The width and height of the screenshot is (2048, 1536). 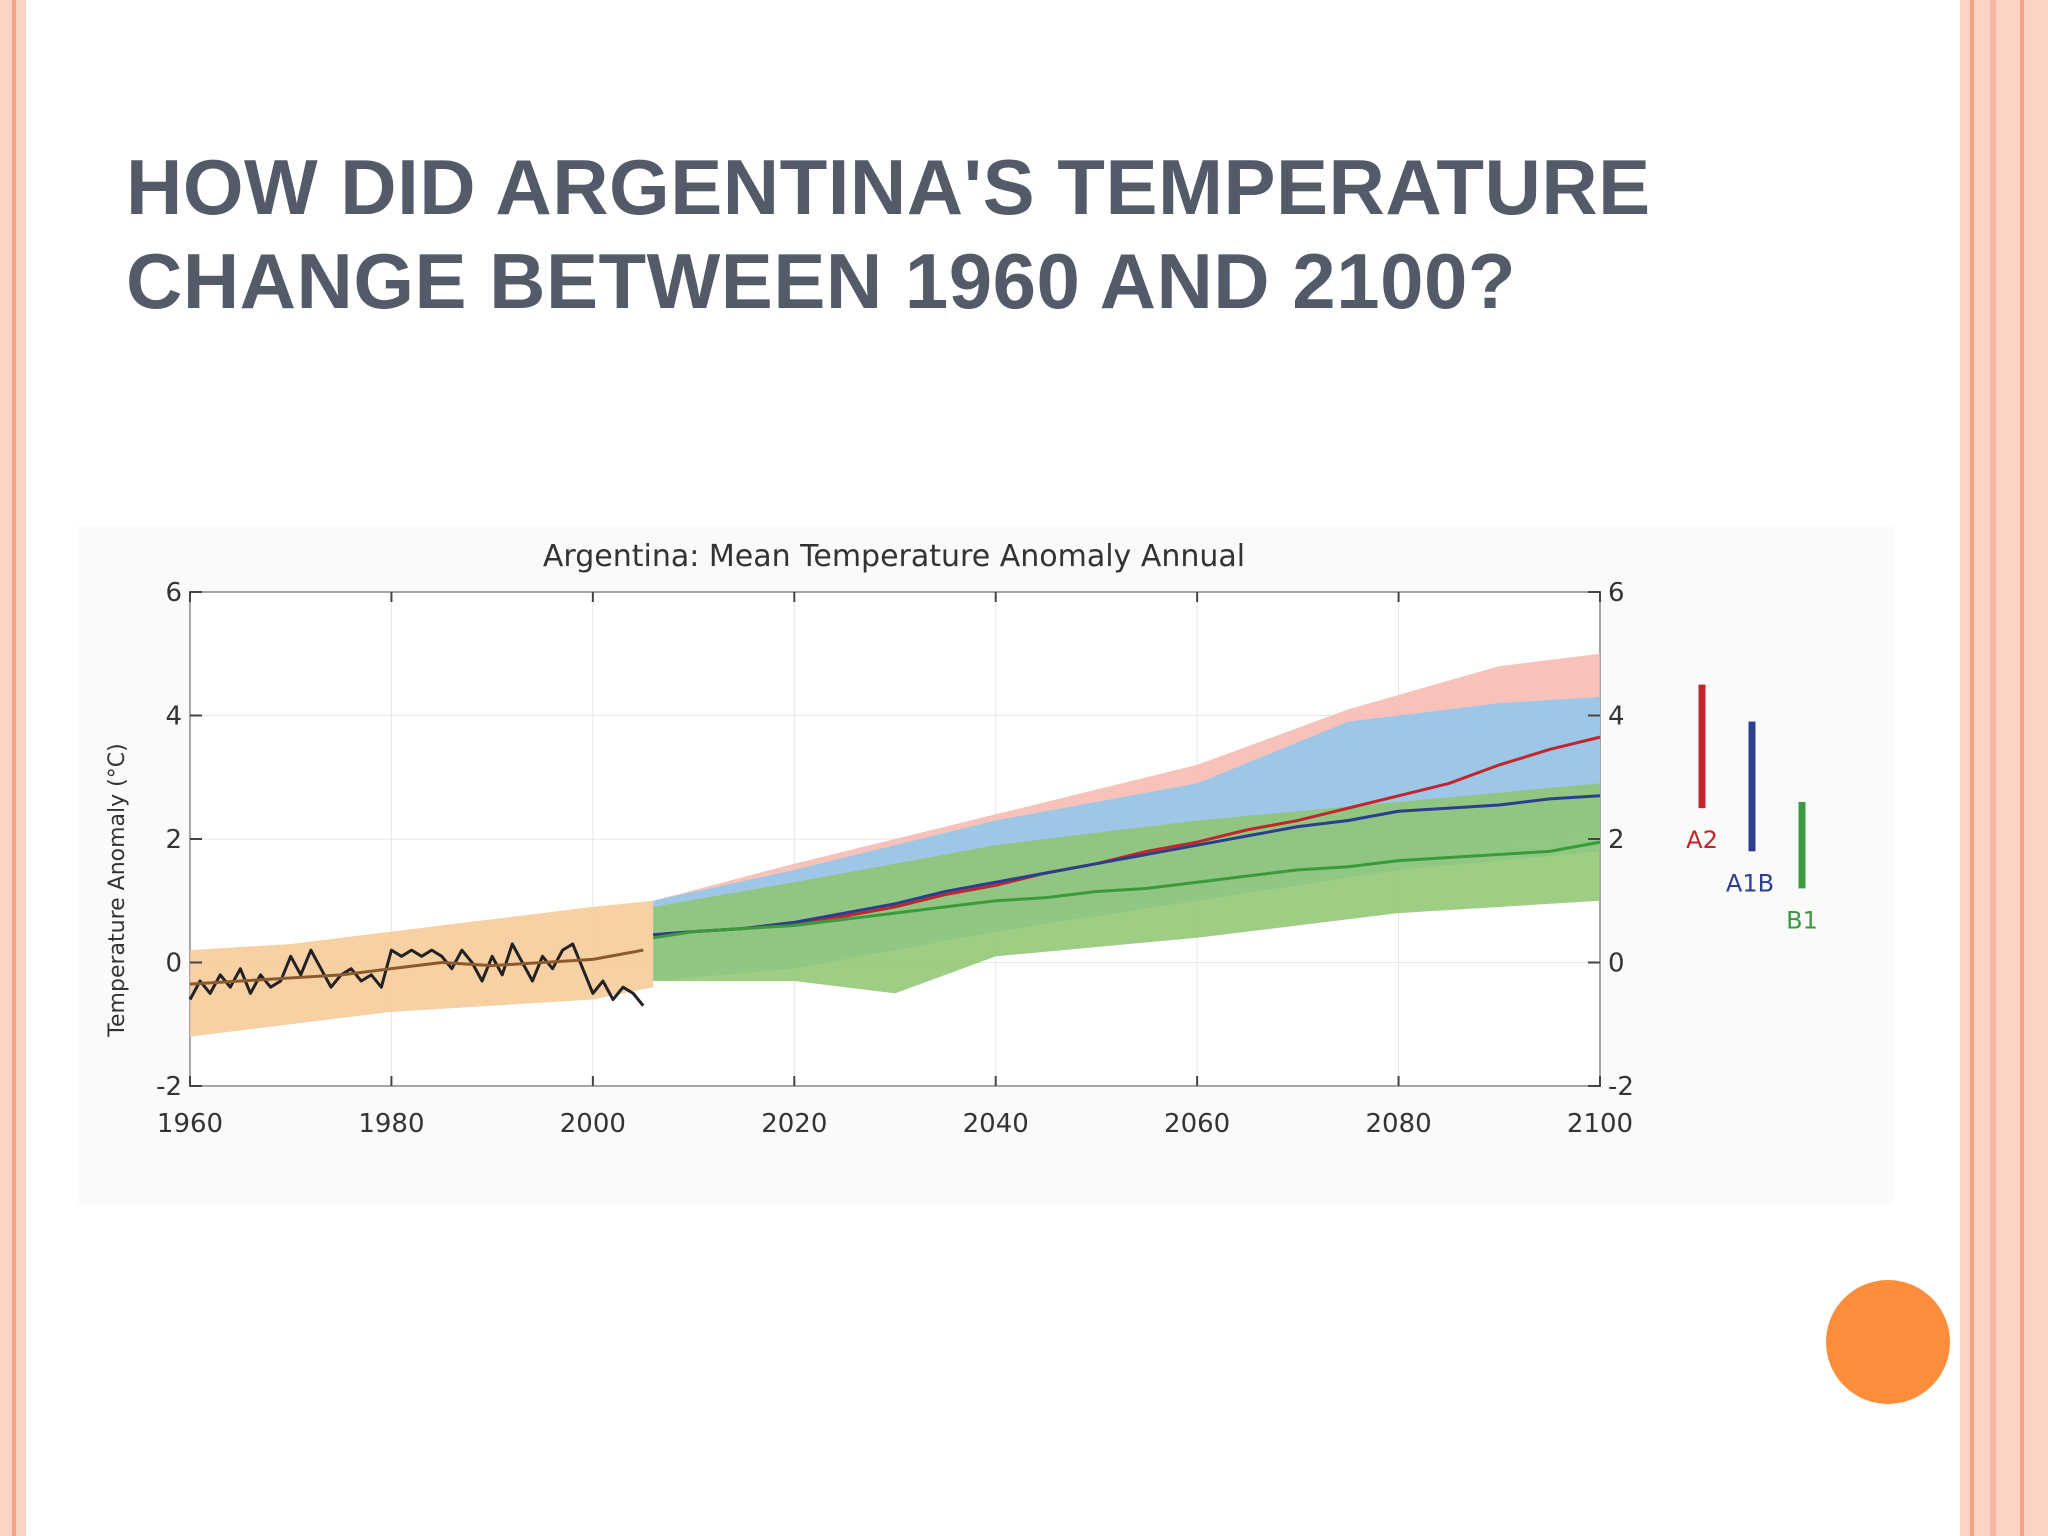 I want to click on series-line-observed, so click(x=416, y=974).